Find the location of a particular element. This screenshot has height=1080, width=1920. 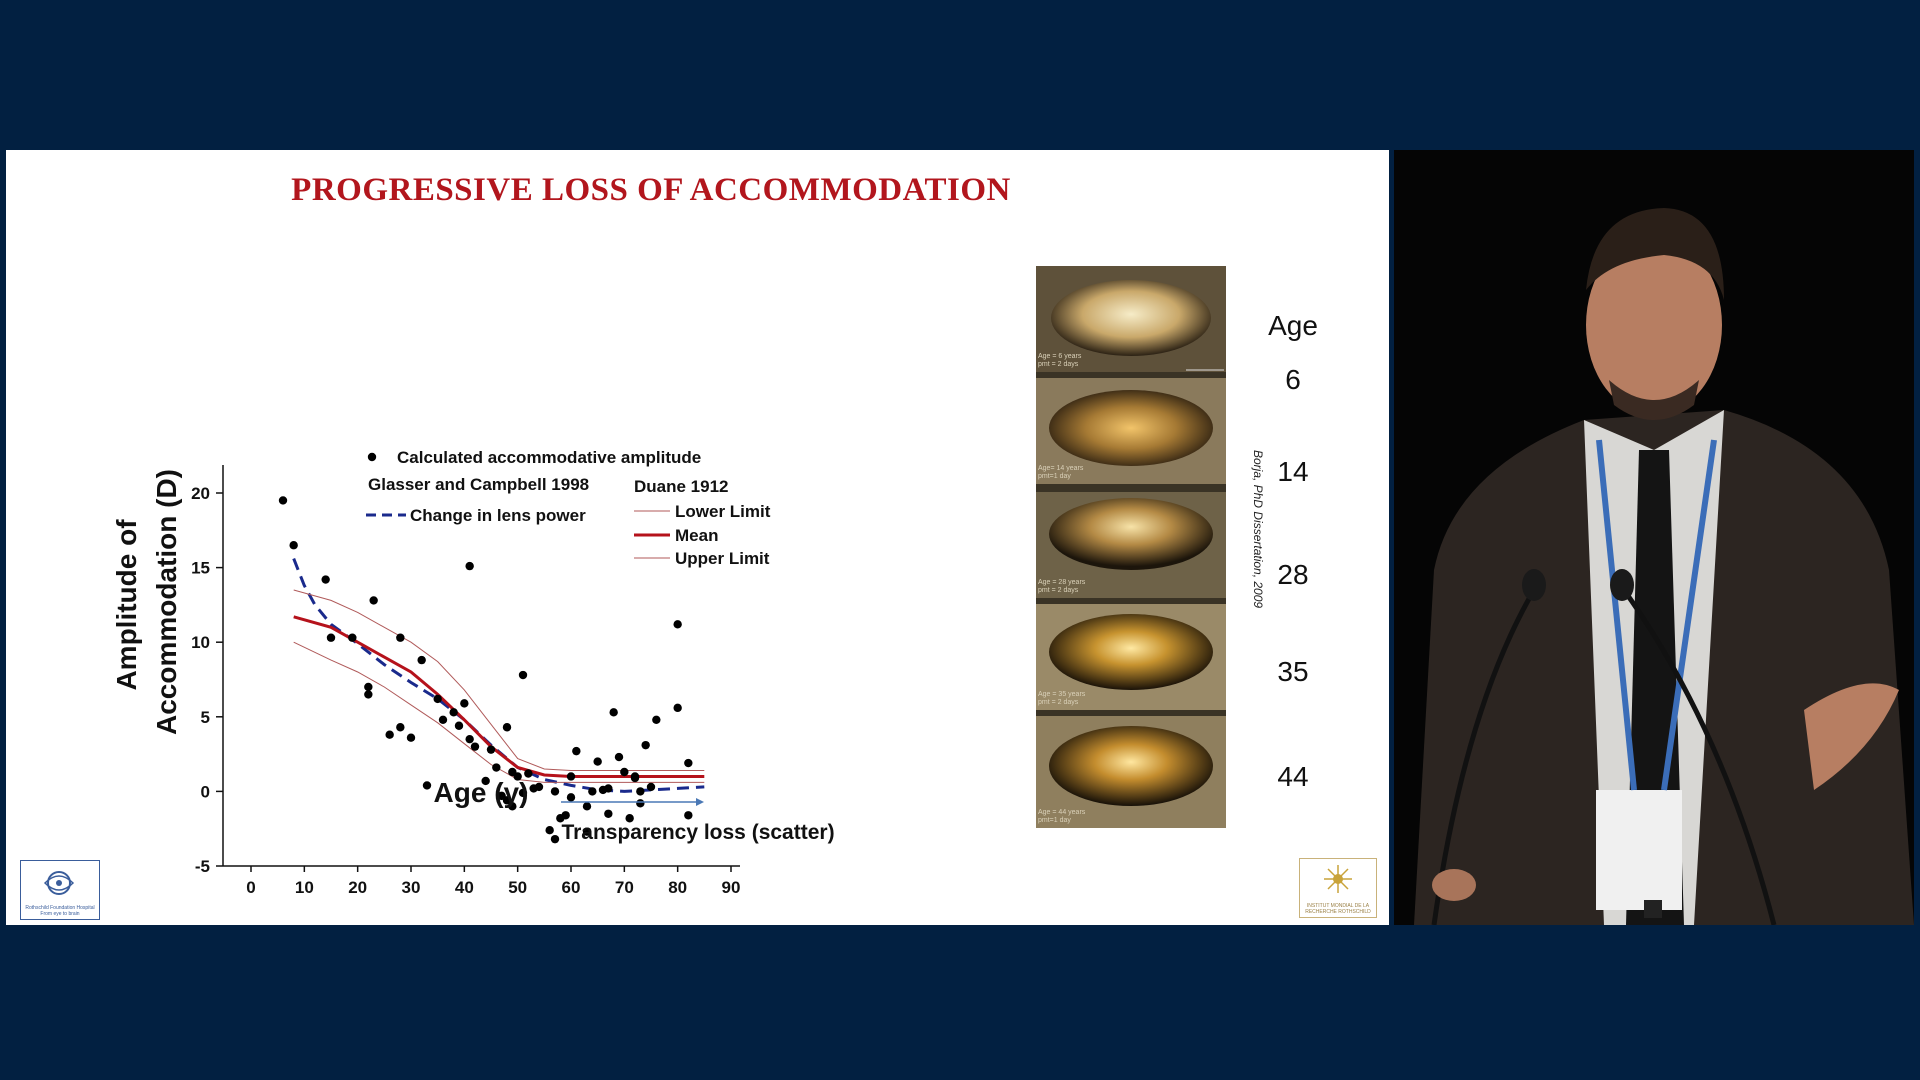

lens-caption-2: Age= 14 years pmt=1 day is located at coordinates (1061, 472).